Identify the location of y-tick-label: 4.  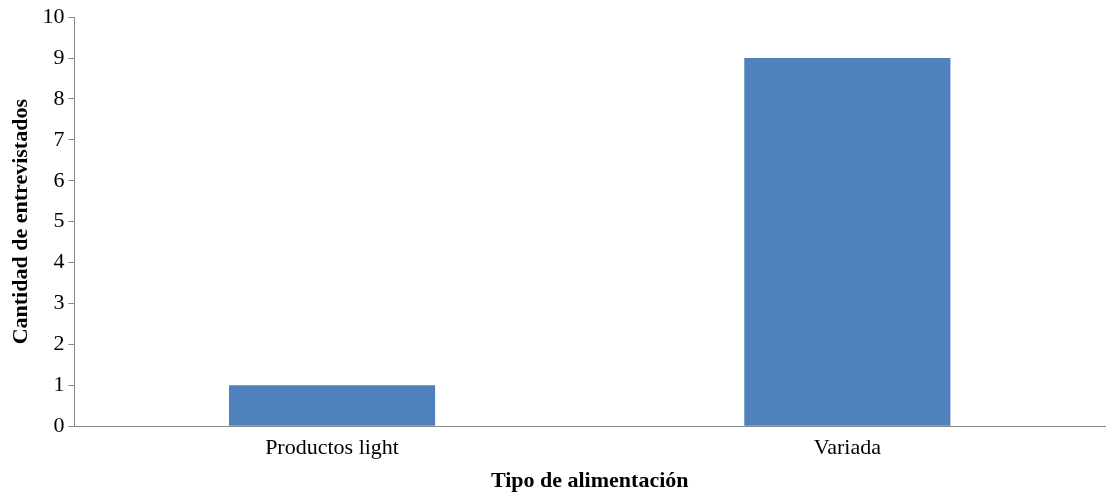
(59, 261).